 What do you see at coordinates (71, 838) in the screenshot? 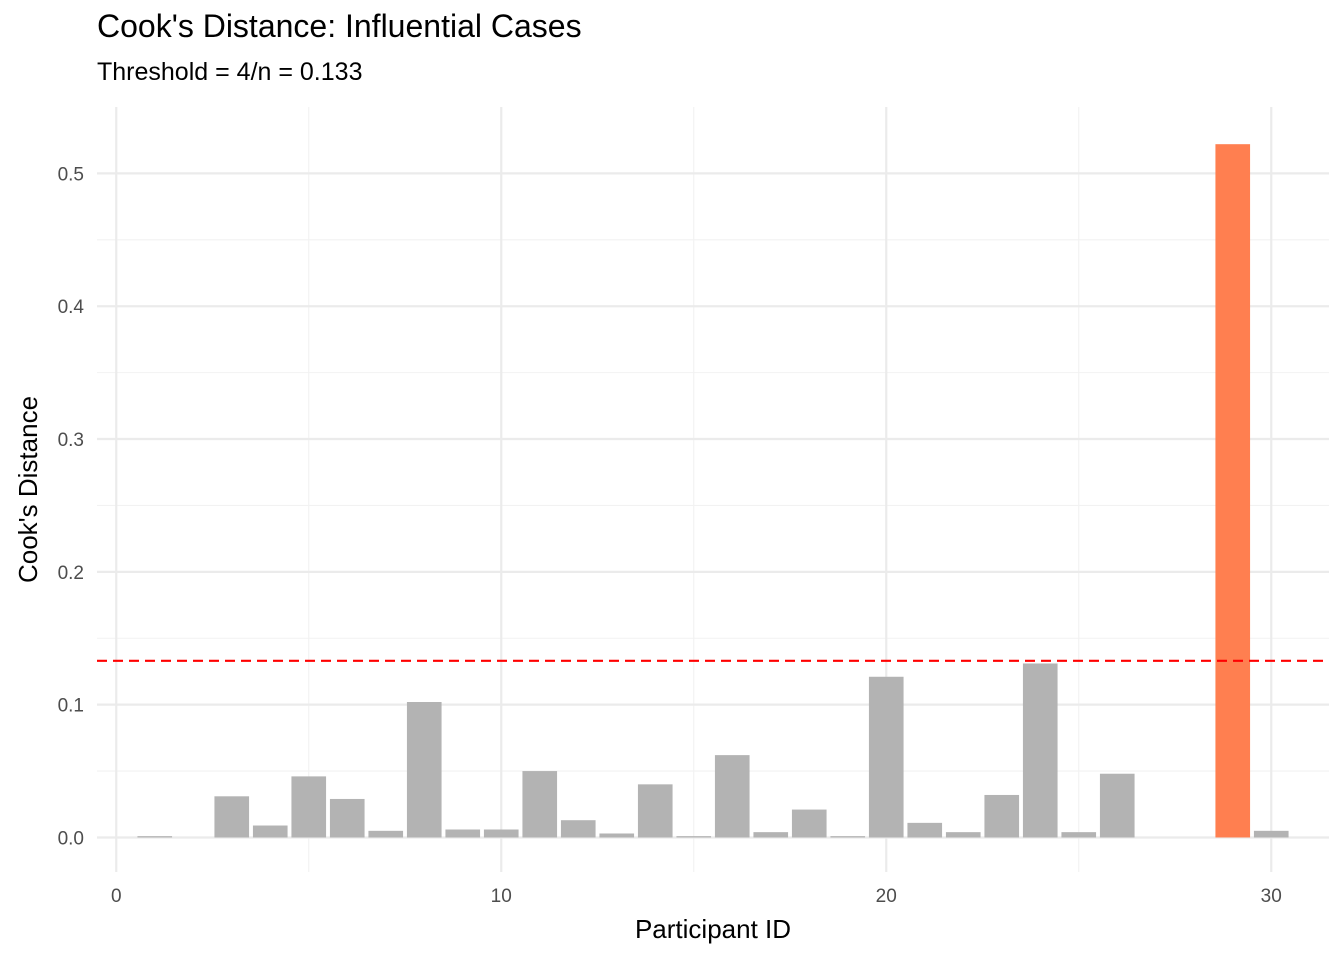
I see `y-tick-label: 0.0` at bounding box center [71, 838].